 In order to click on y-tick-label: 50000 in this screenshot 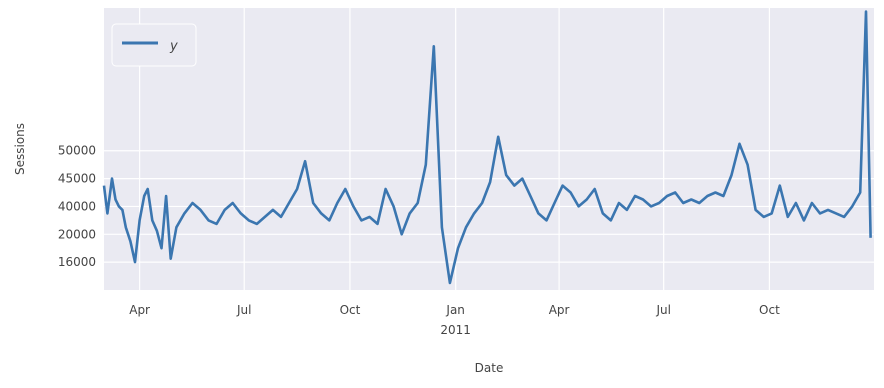, I will do `click(77, 151)`.